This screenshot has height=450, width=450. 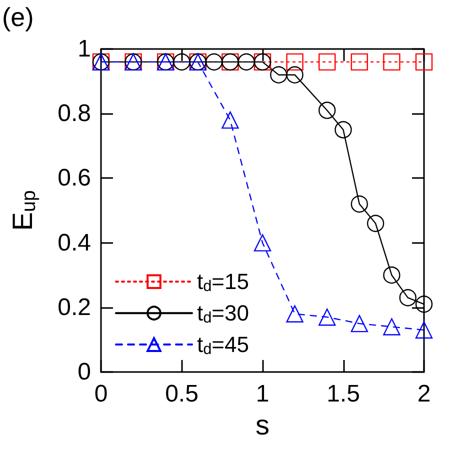 What do you see at coordinates (101, 394) in the screenshot?
I see `x-tick-label: 0` at bounding box center [101, 394].